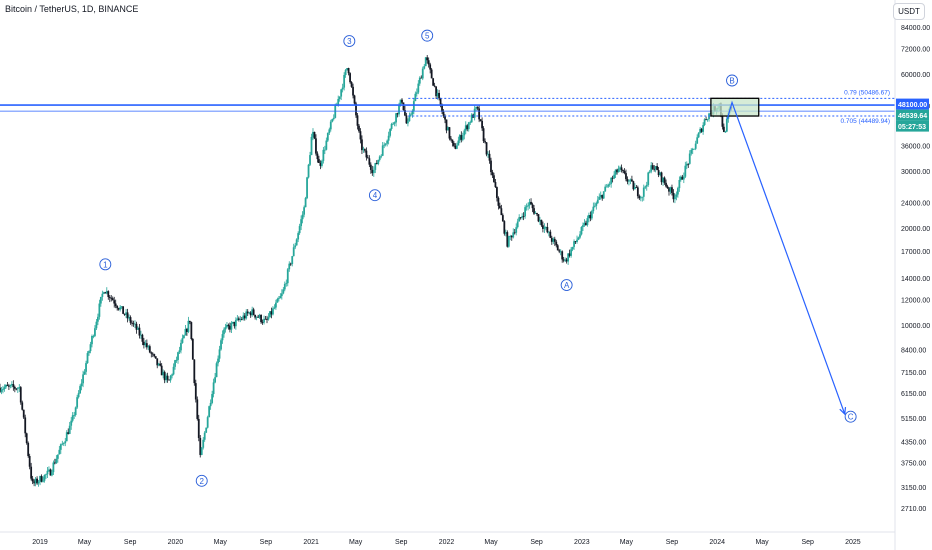 This screenshot has height=550, width=932. I want to click on time-tick-label: May, so click(762, 542).